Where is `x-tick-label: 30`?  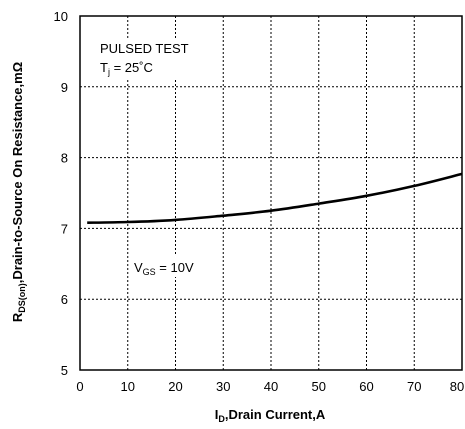
x-tick-label: 30 is located at coordinates (223, 386).